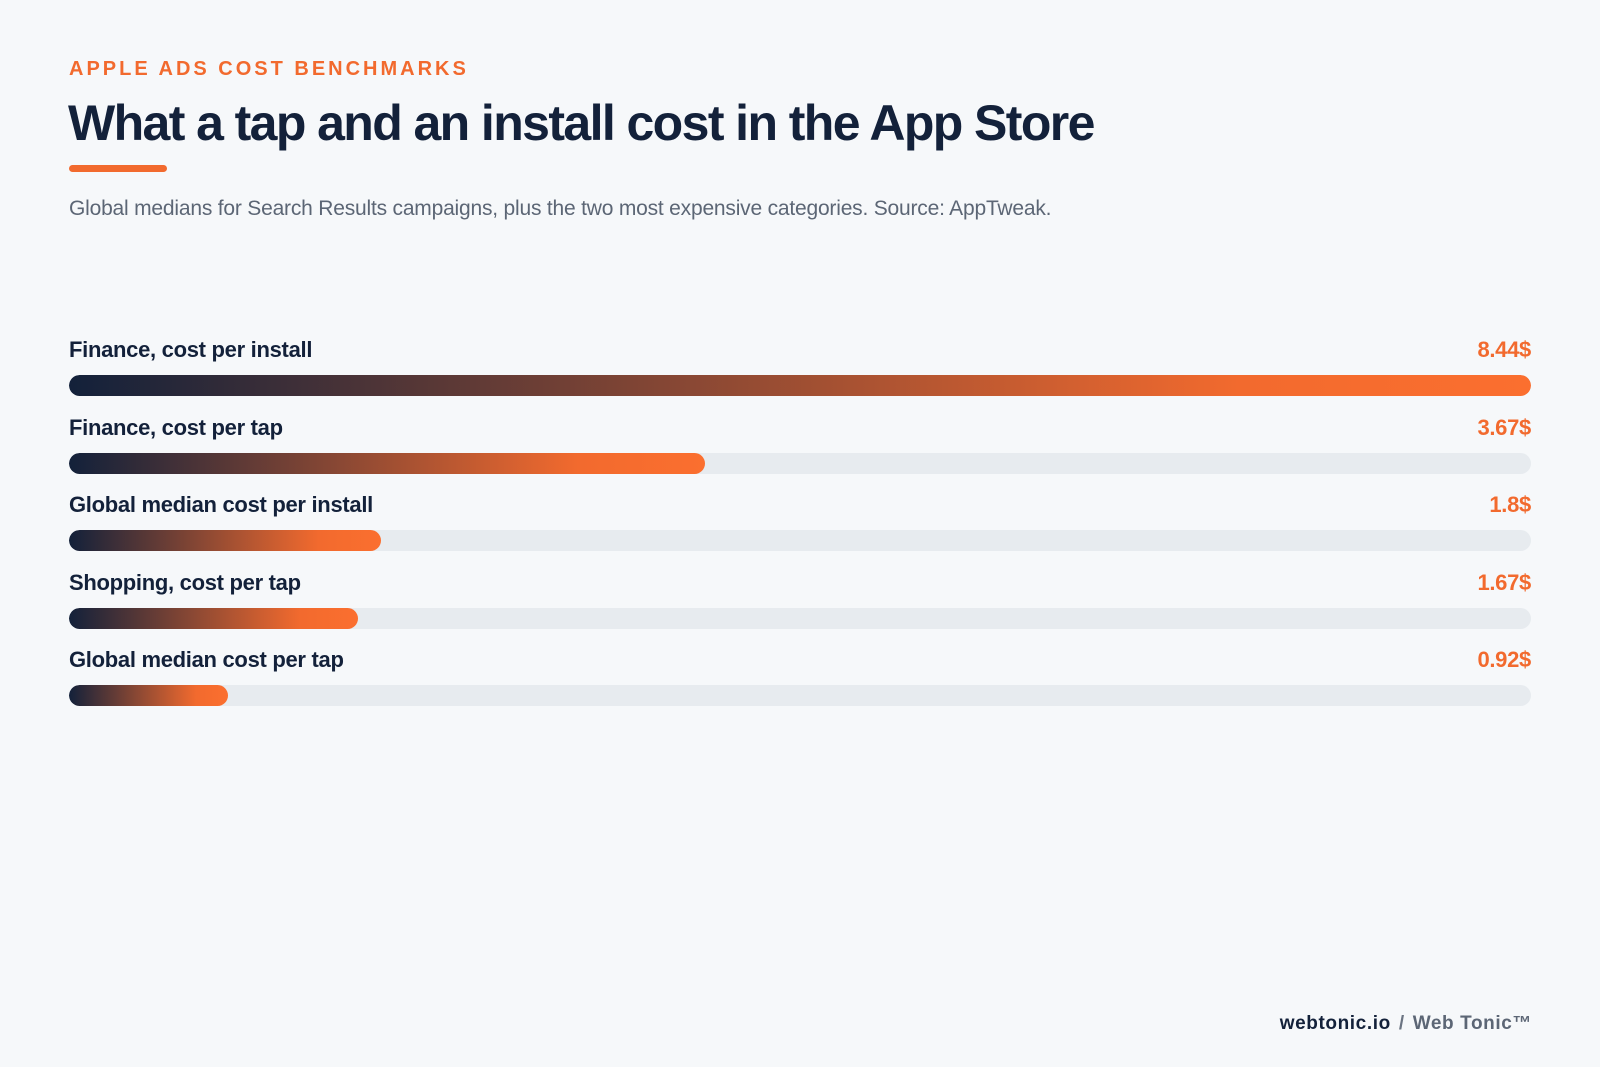  Describe the element at coordinates (1504, 659) in the screenshot. I see `bar-value-label: 0.92$` at that location.